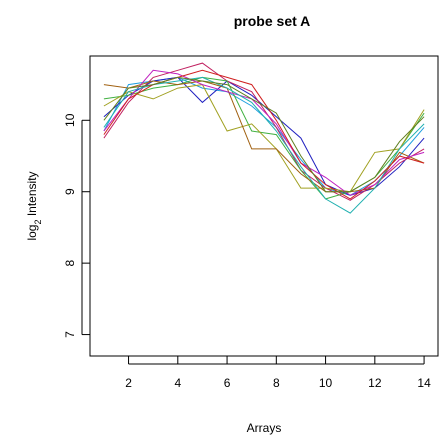 This screenshot has width=447, height=438. What do you see at coordinates (227, 383) in the screenshot?
I see `x-tick-label: 6` at bounding box center [227, 383].